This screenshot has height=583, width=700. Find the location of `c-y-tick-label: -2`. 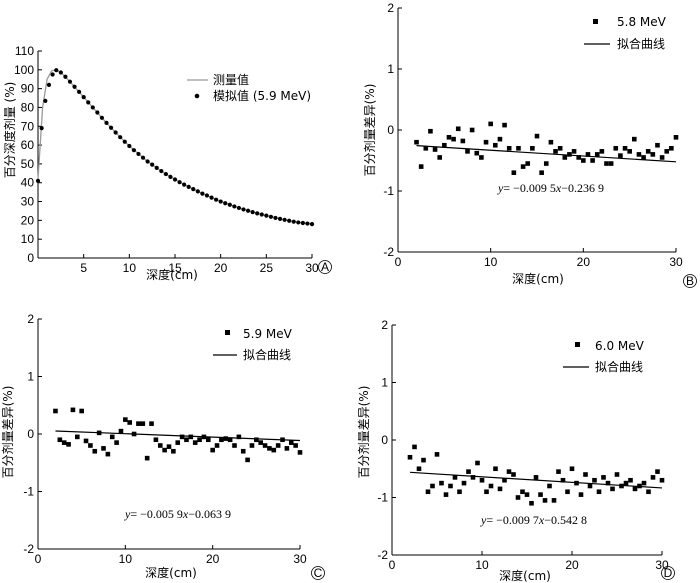

c-y-tick-label: -2 is located at coordinates (28, 549).